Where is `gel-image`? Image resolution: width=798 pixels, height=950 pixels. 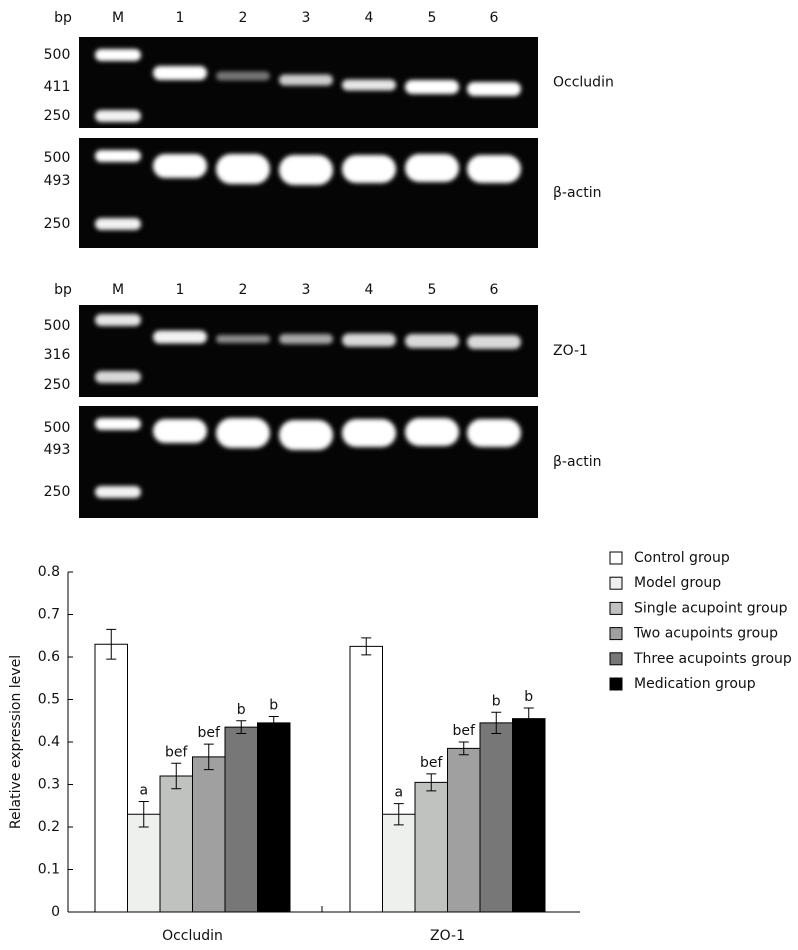
gel-image is located at coordinates (308, 193).